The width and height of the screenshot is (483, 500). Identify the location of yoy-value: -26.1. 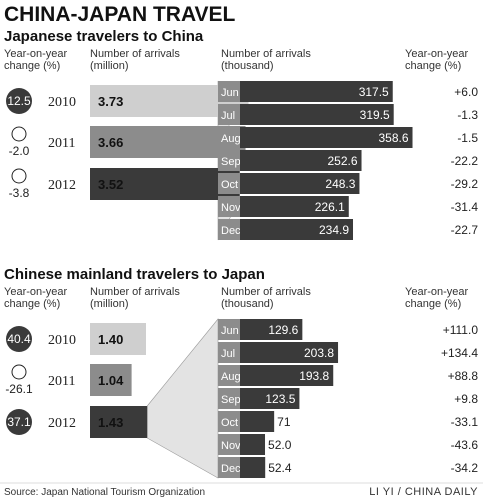
(19, 389).